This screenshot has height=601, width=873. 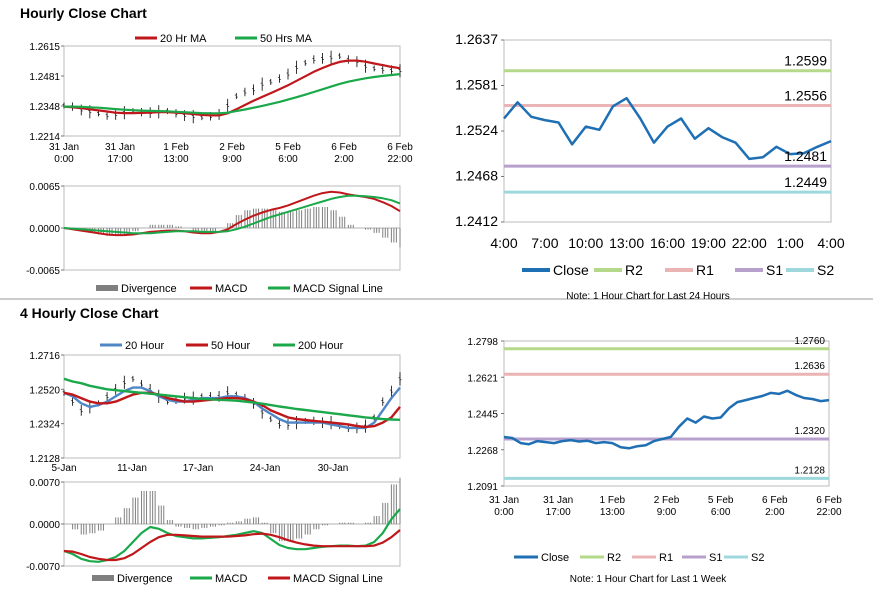 I want to click on y-tick-label: 1.2128, so click(x=44, y=459).